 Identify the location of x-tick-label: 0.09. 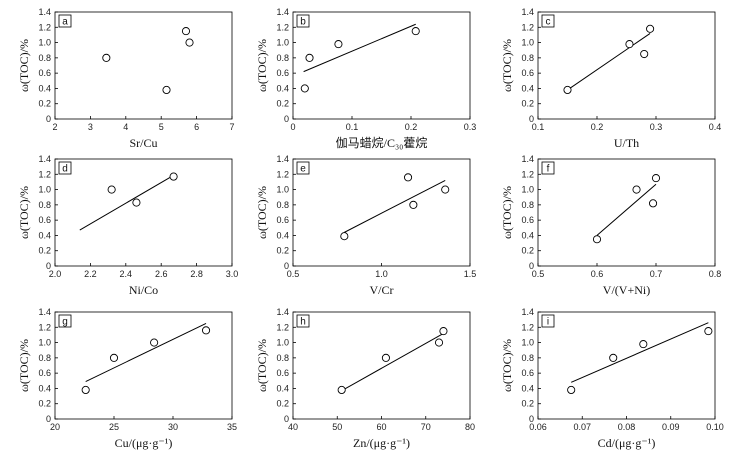
(671, 427).